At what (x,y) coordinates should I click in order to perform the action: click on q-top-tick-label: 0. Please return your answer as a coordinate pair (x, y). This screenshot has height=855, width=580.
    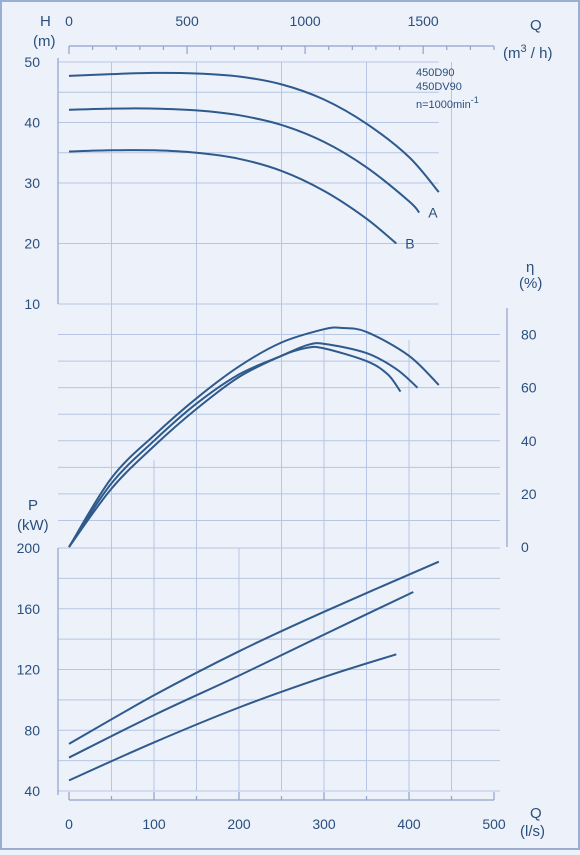
    Looking at the image, I should click on (69, 21).